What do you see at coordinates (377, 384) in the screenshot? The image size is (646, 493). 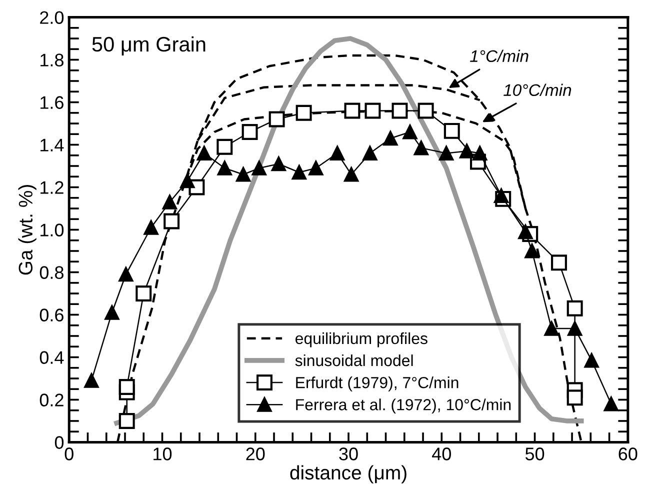 I see `legend-label: Erfurdt (1979), 7°C/min` at bounding box center [377, 384].